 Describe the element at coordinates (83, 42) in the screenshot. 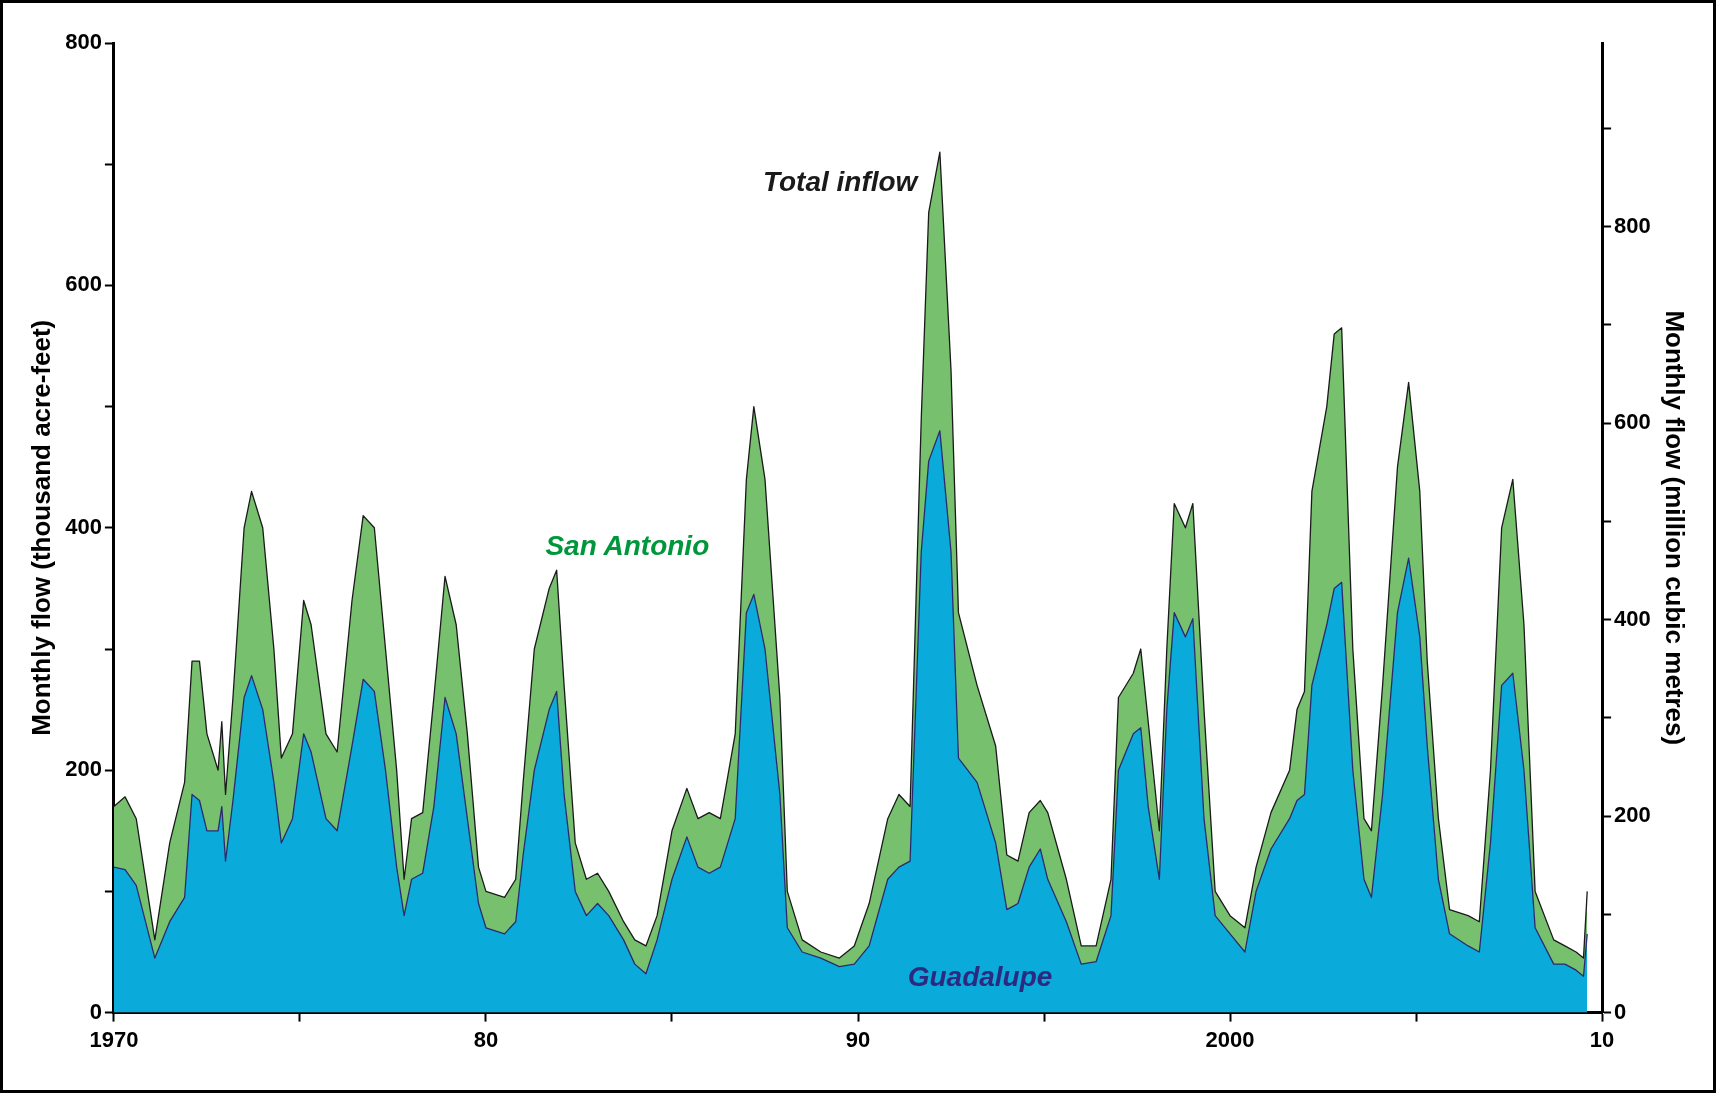

I see `y-tick-label: 800` at that location.